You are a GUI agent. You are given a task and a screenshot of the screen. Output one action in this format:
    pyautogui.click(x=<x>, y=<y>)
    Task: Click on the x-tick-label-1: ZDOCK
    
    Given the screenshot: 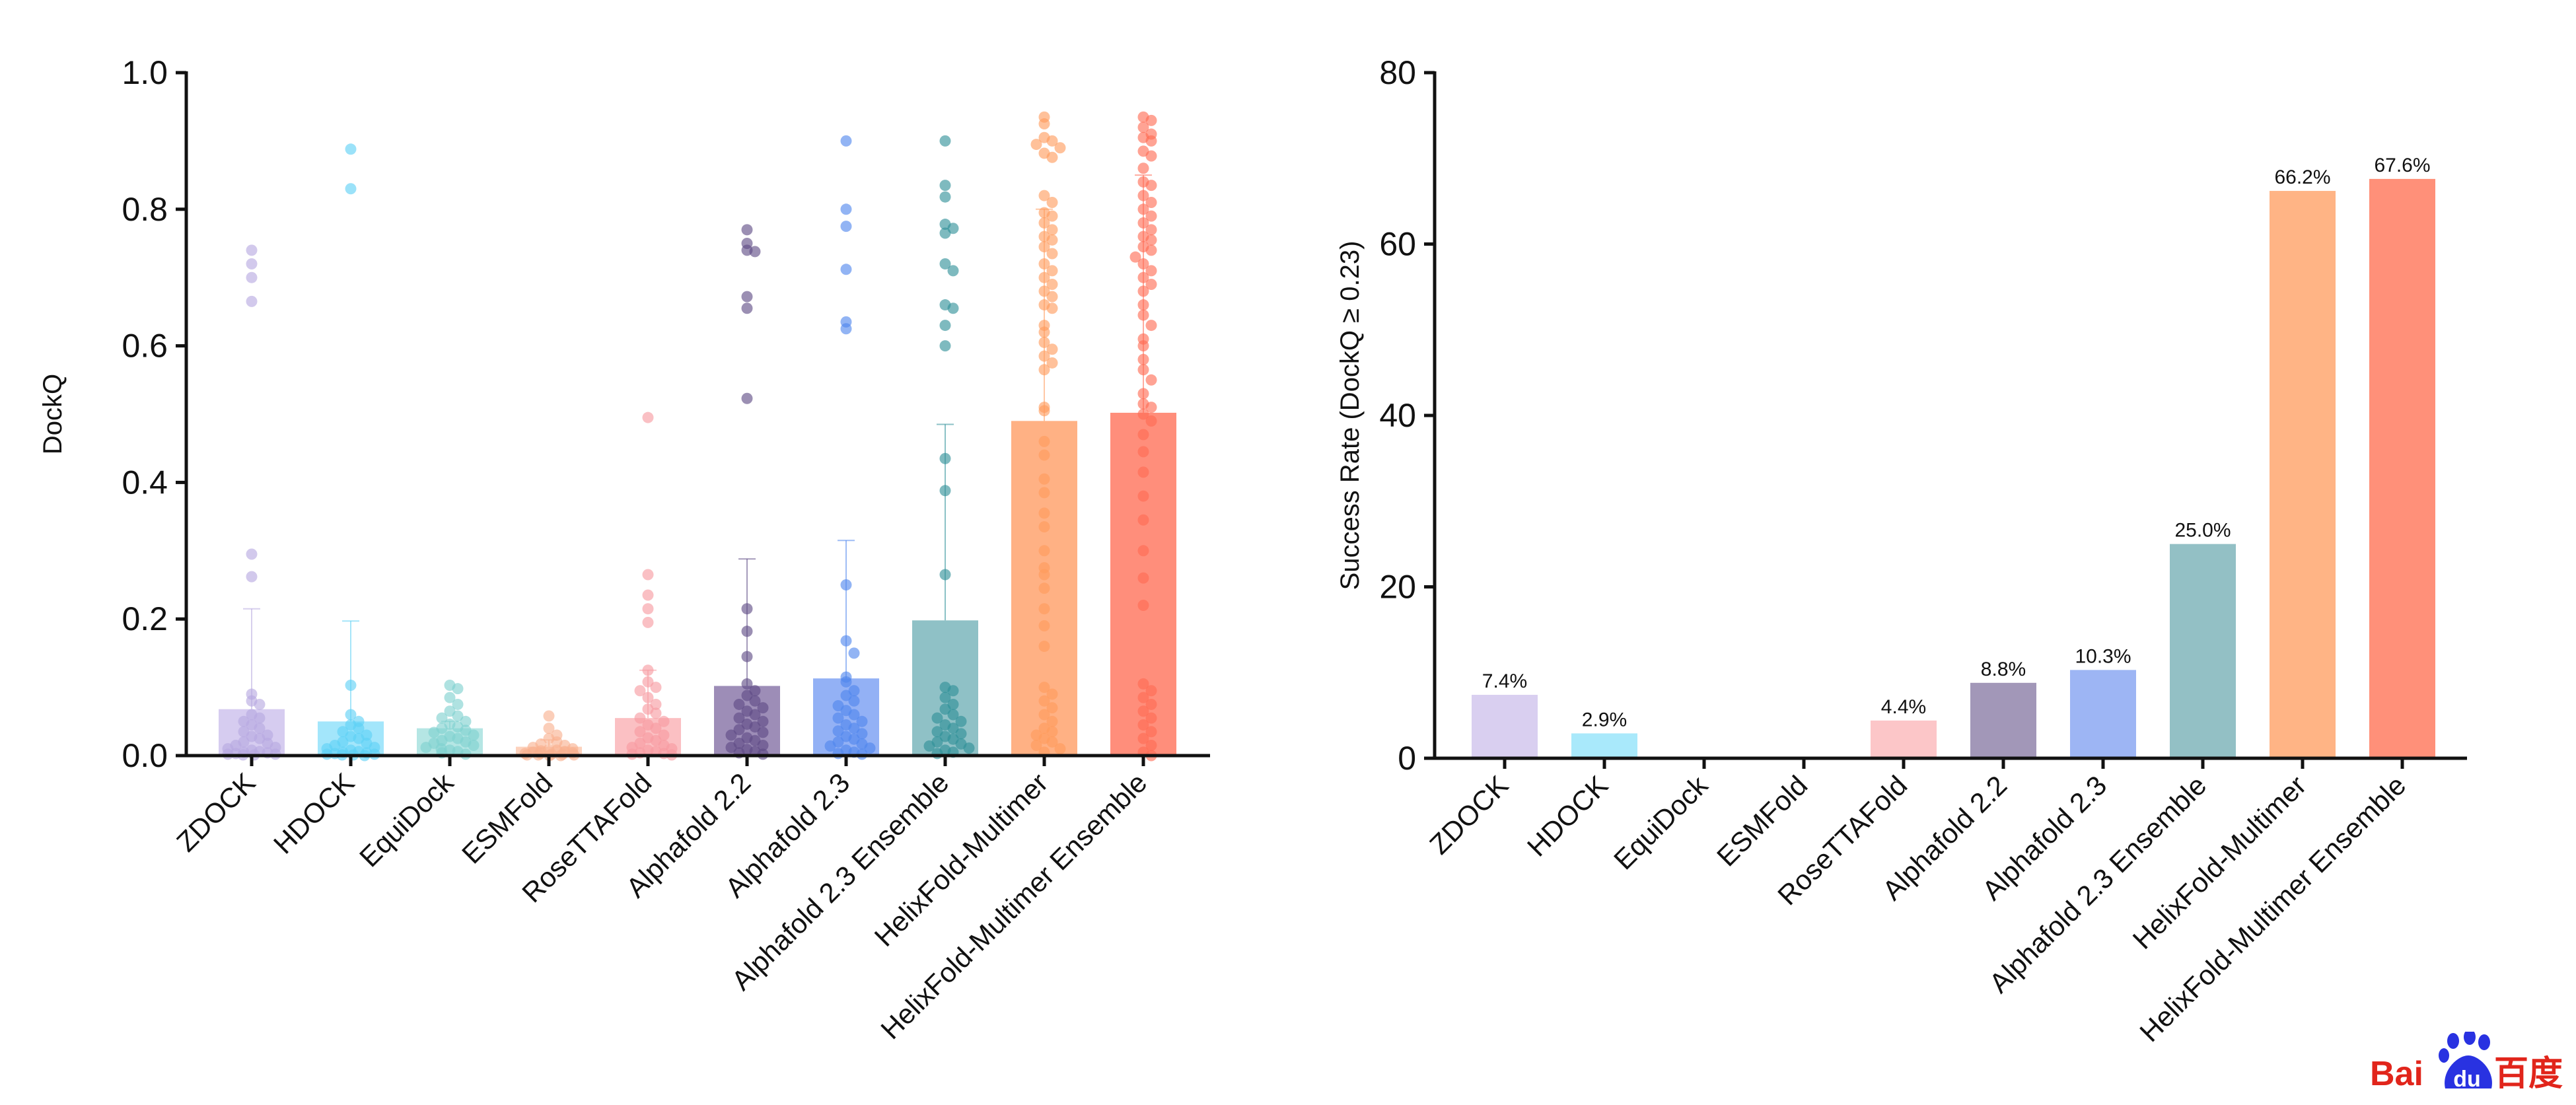 What is the action you would take?
    pyautogui.click(x=1469, y=815)
    